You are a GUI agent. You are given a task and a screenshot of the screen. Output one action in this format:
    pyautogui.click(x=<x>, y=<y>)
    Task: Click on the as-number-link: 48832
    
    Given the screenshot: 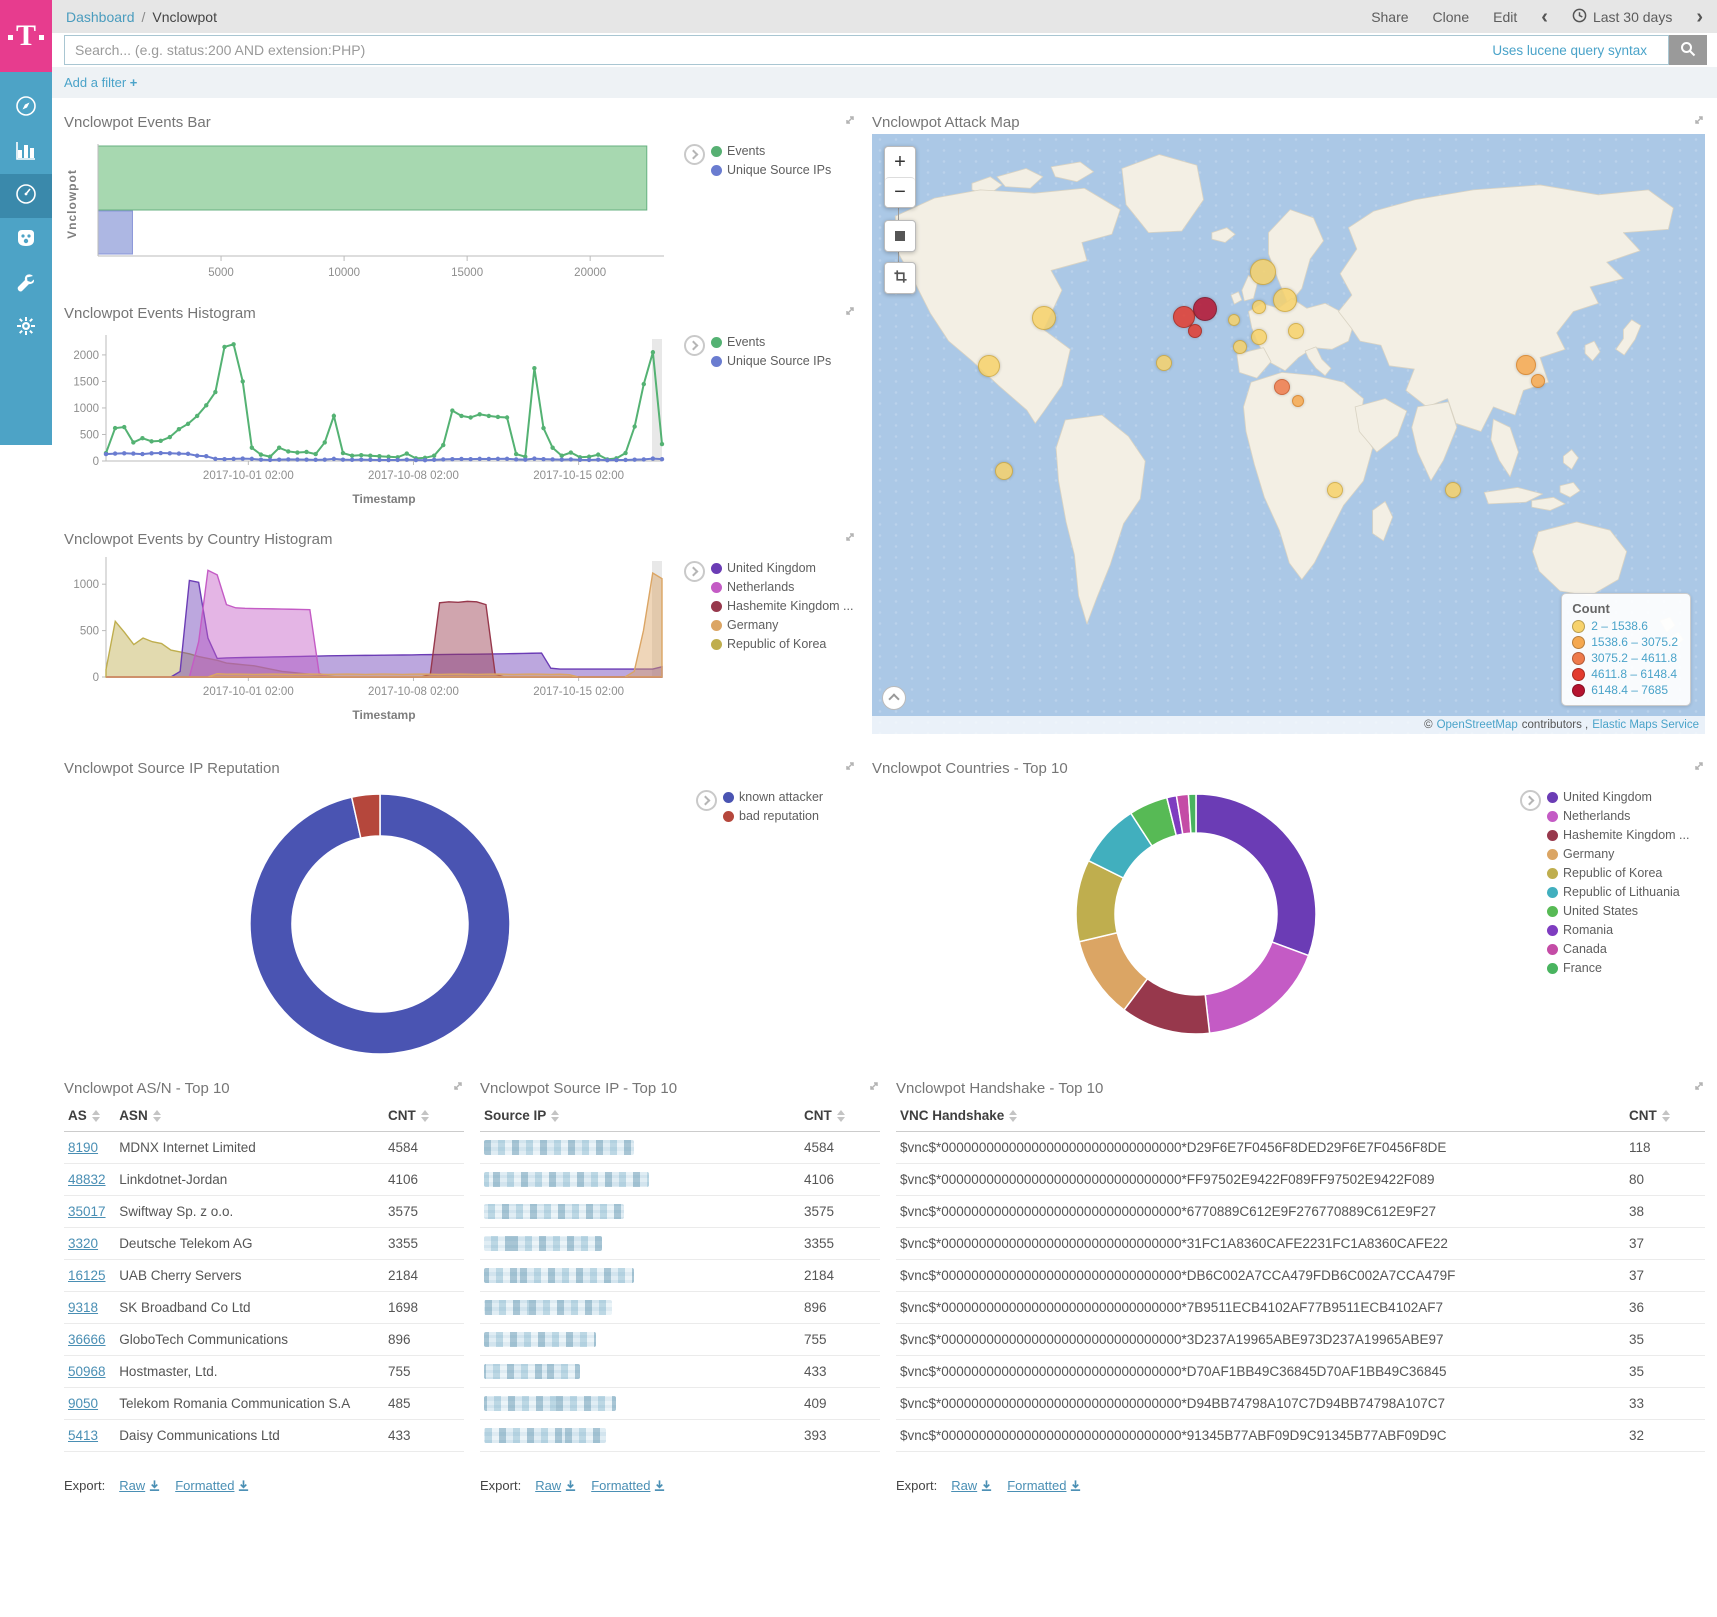 What is the action you would take?
    pyautogui.click(x=90, y=1179)
    